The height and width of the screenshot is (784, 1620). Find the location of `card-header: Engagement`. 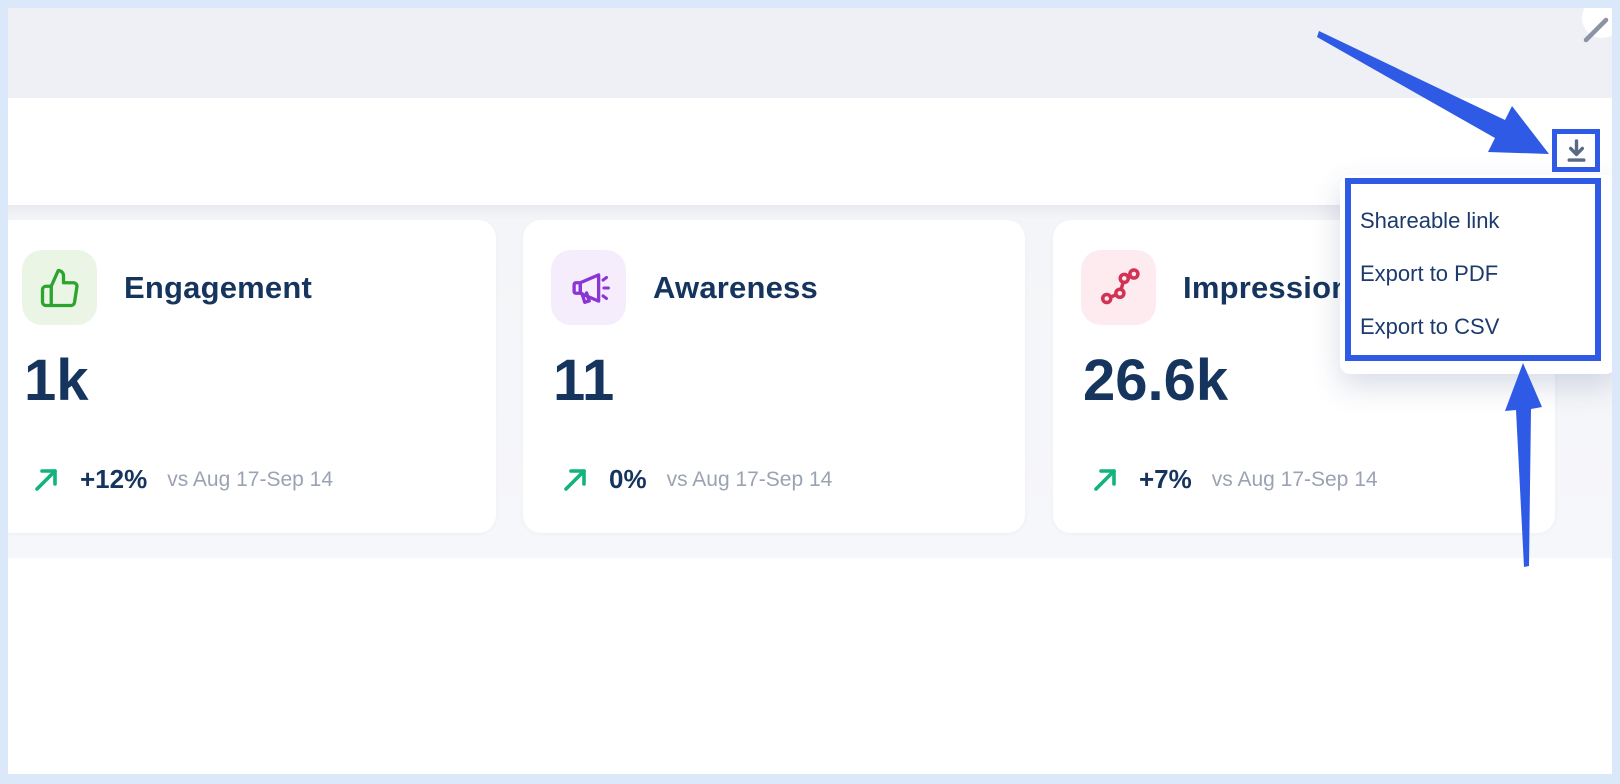

card-header: Engagement is located at coordinates (167, 287).